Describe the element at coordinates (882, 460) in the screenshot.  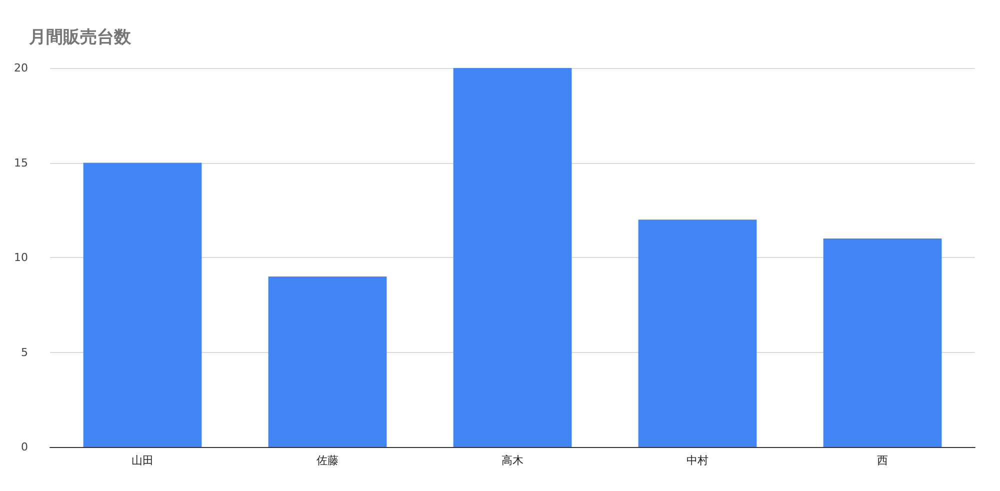
I see `x-tick-label: 西` at that location.